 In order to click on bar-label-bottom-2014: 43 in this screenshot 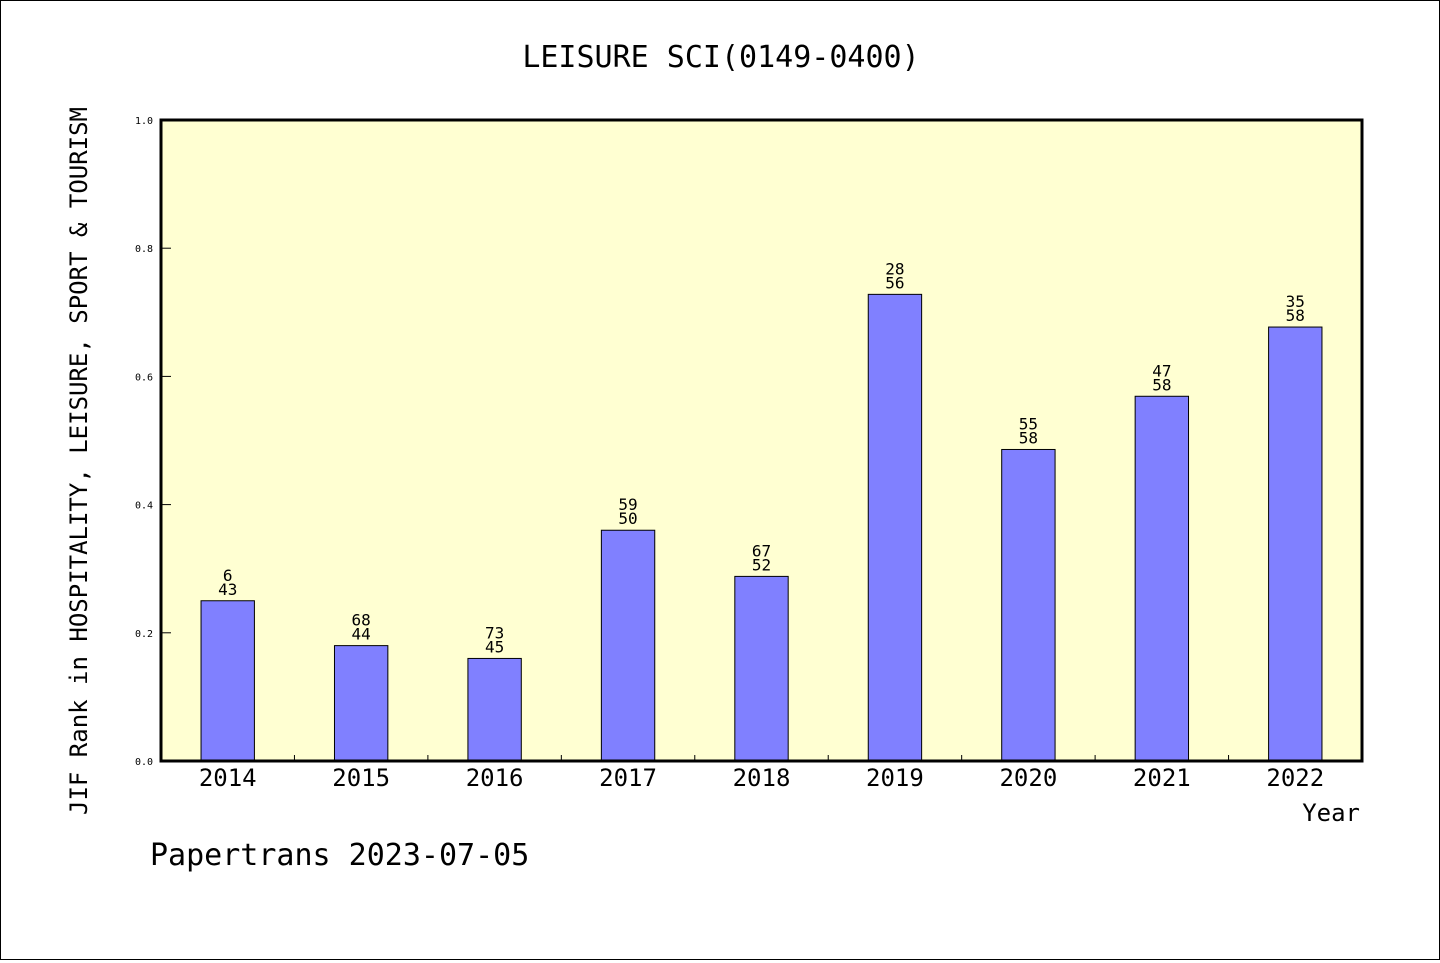, I will do `click(227, 589)`.